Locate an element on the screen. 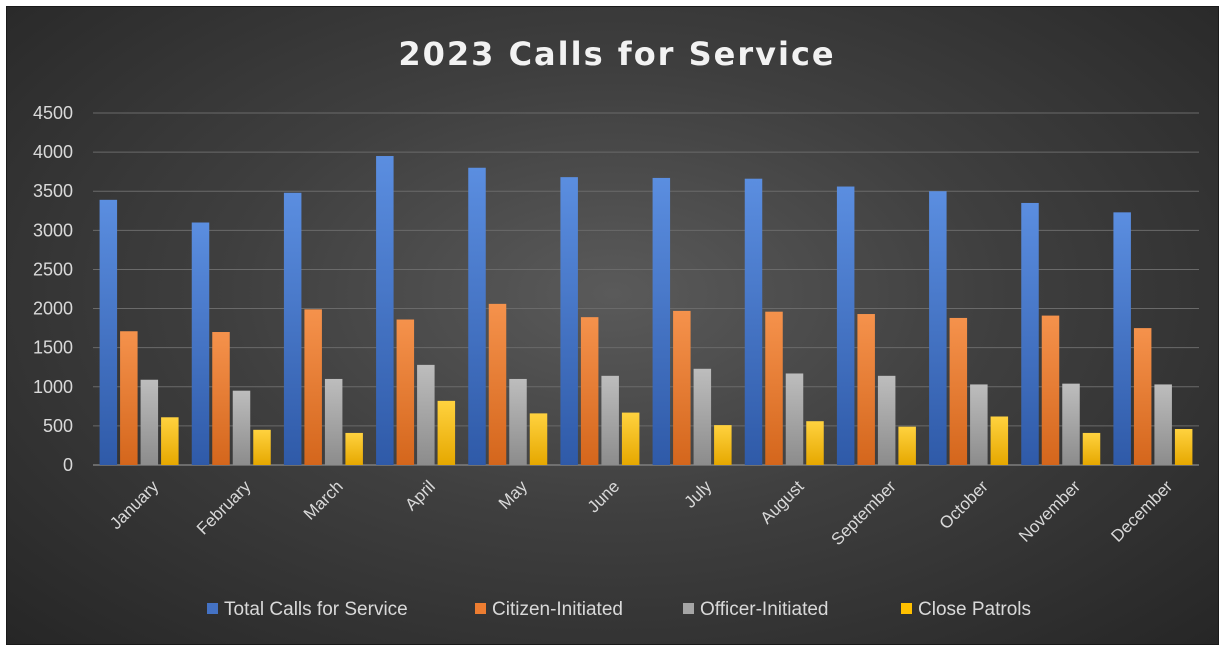  bar-total-calls-for-service-january is located at coordinates (108, 332).